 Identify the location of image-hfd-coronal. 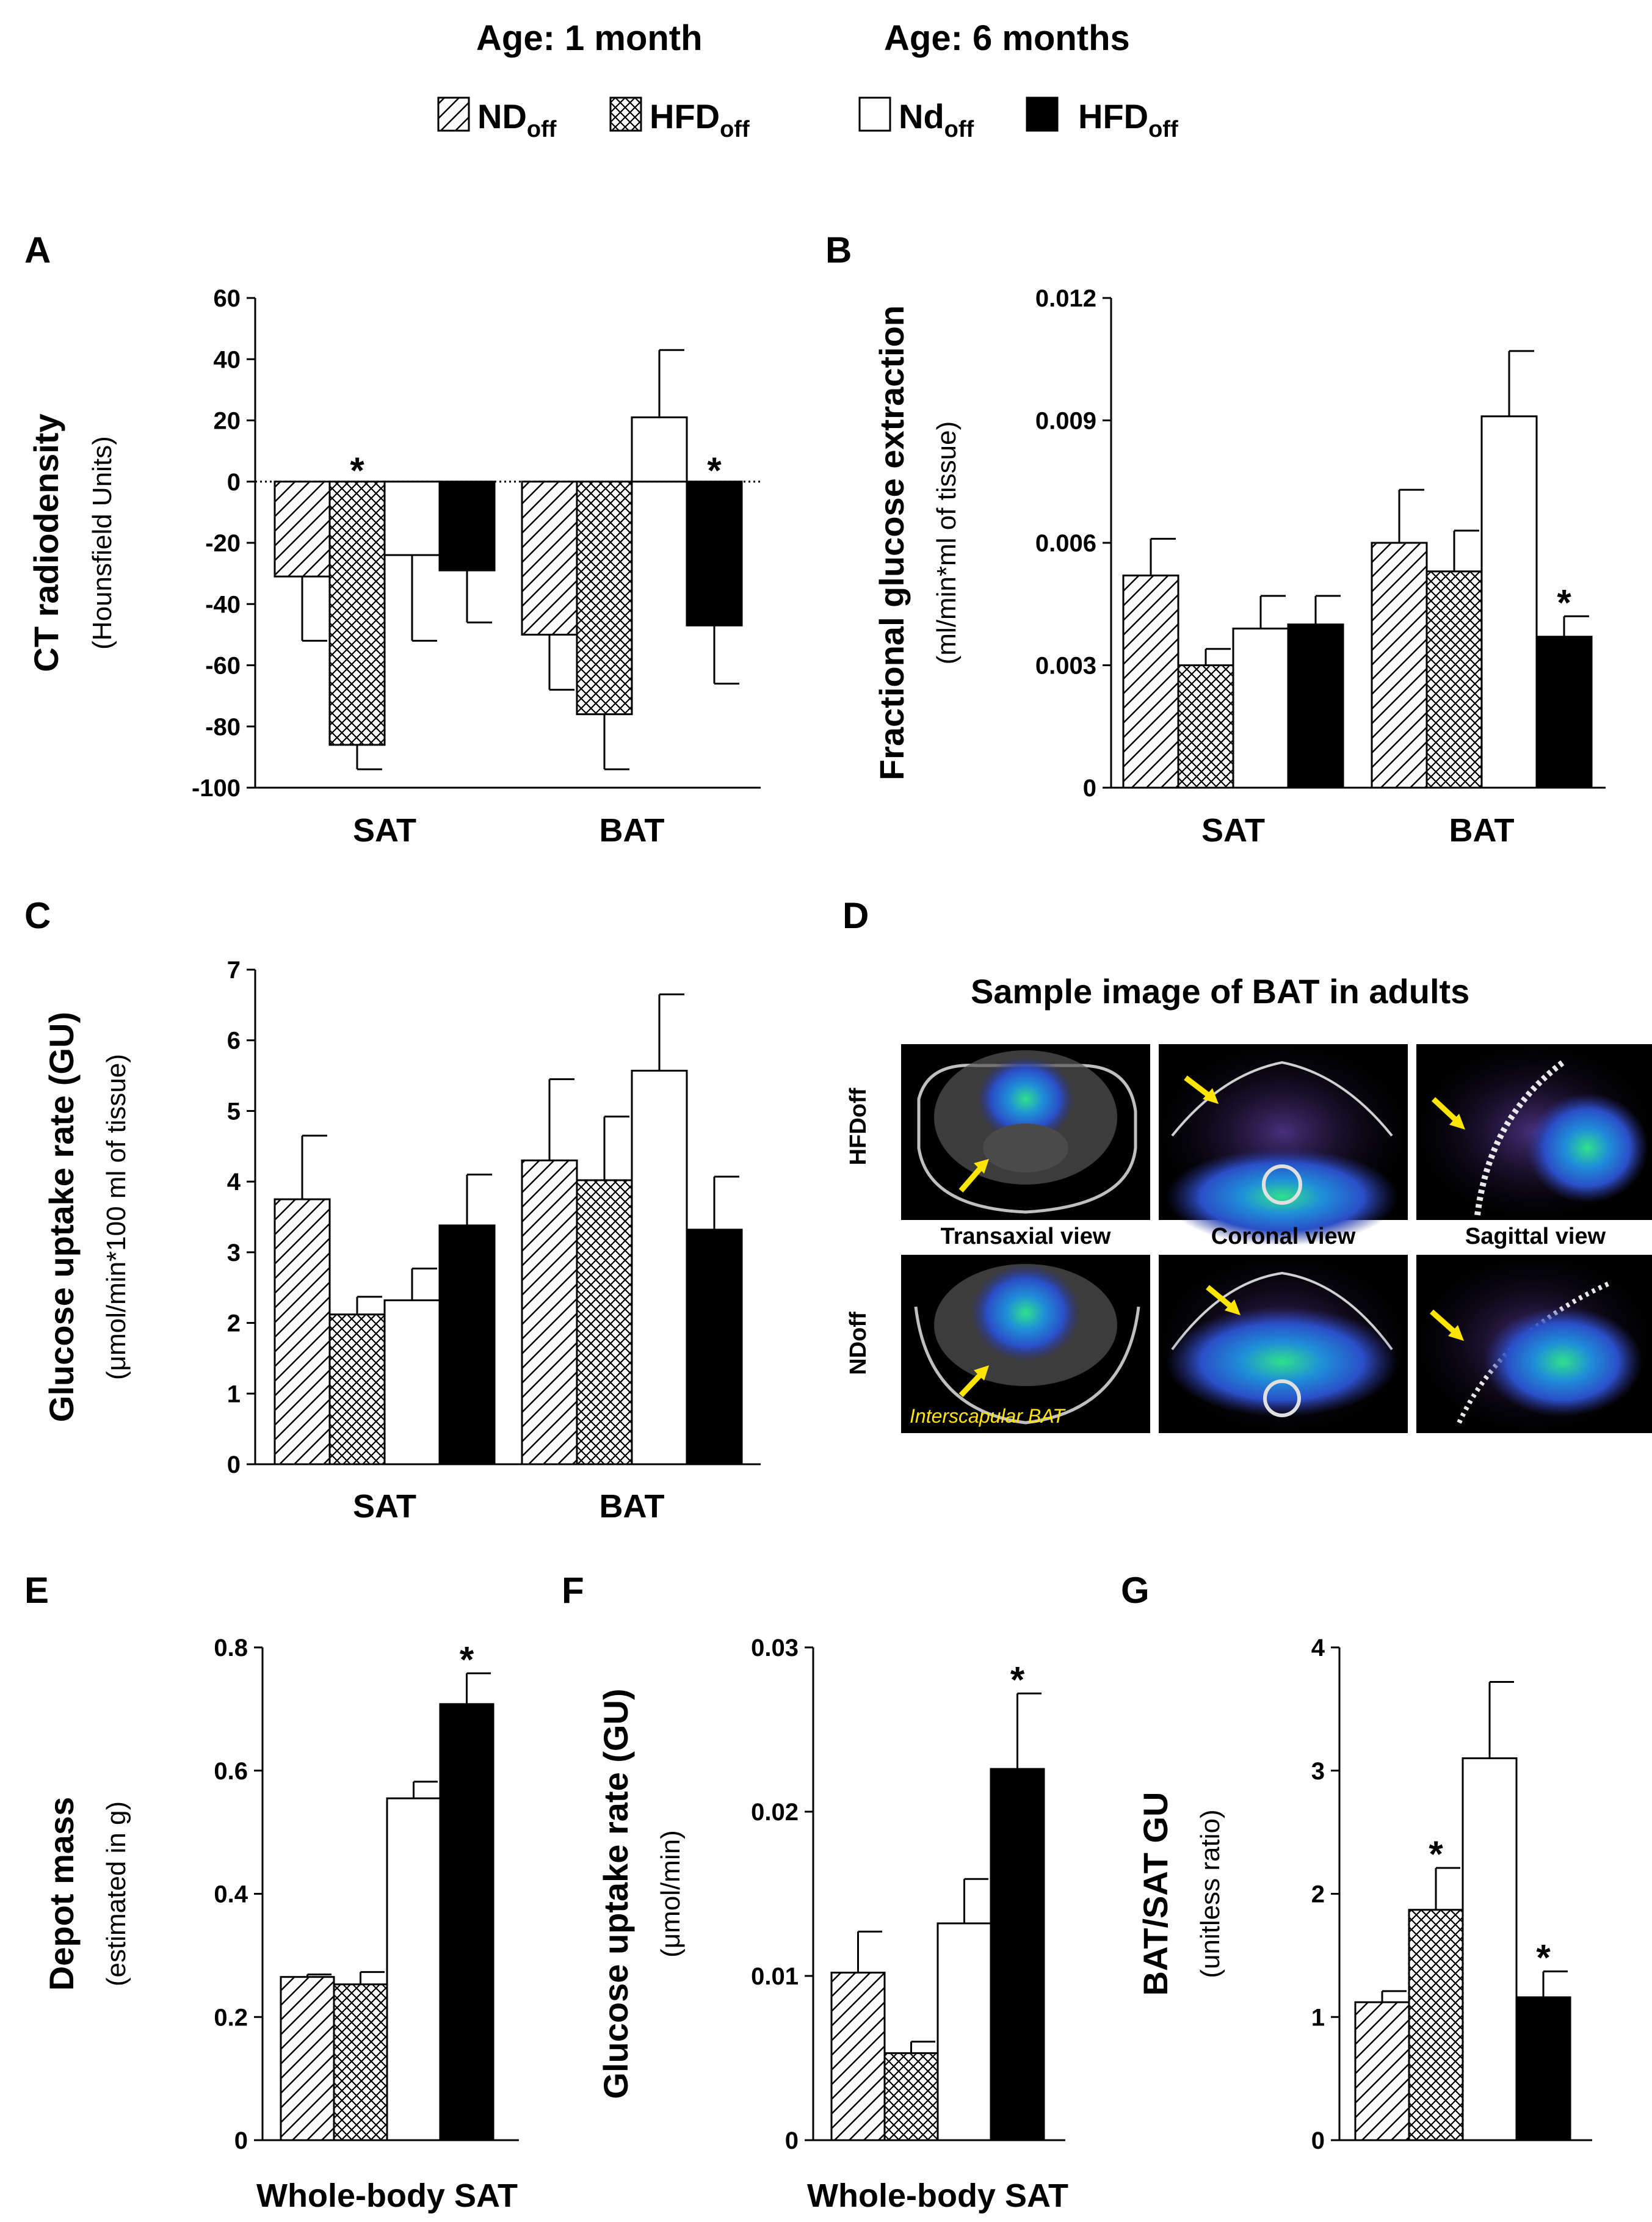
(1284, 1145).